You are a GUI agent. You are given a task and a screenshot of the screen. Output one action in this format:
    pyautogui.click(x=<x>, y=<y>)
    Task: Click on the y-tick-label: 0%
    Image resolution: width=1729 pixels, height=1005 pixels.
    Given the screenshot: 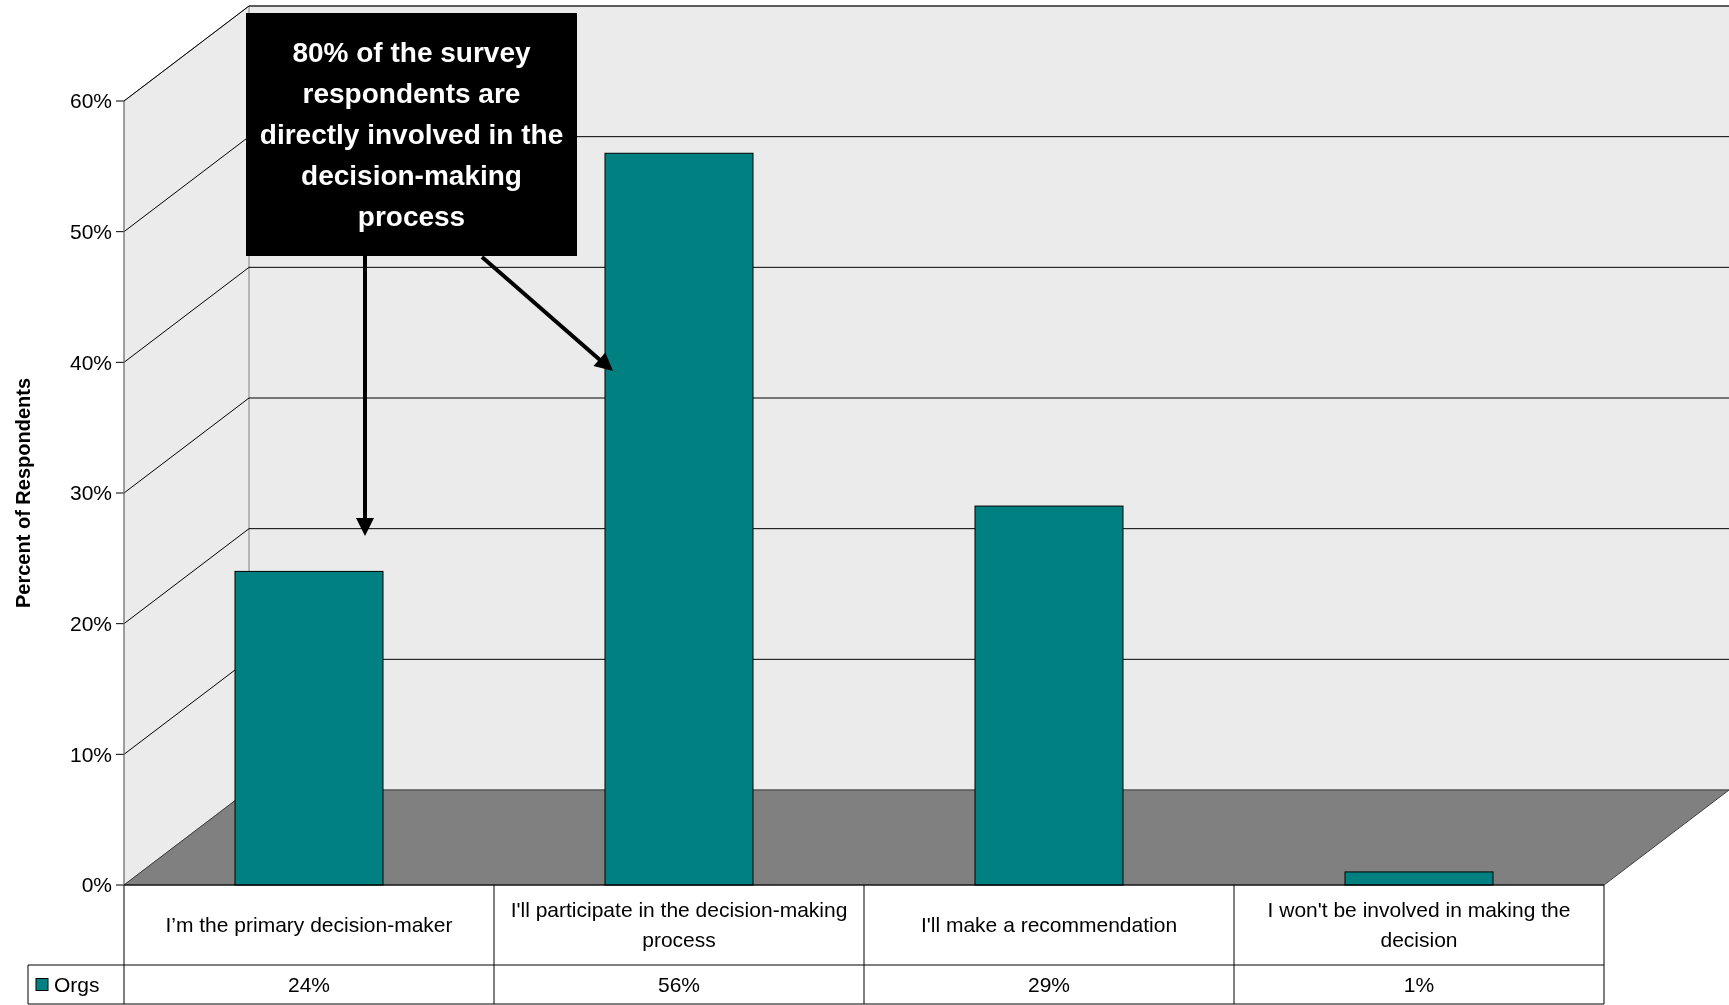 What is the action you would take?
    pyautogui.click(x=96, y=885)
    